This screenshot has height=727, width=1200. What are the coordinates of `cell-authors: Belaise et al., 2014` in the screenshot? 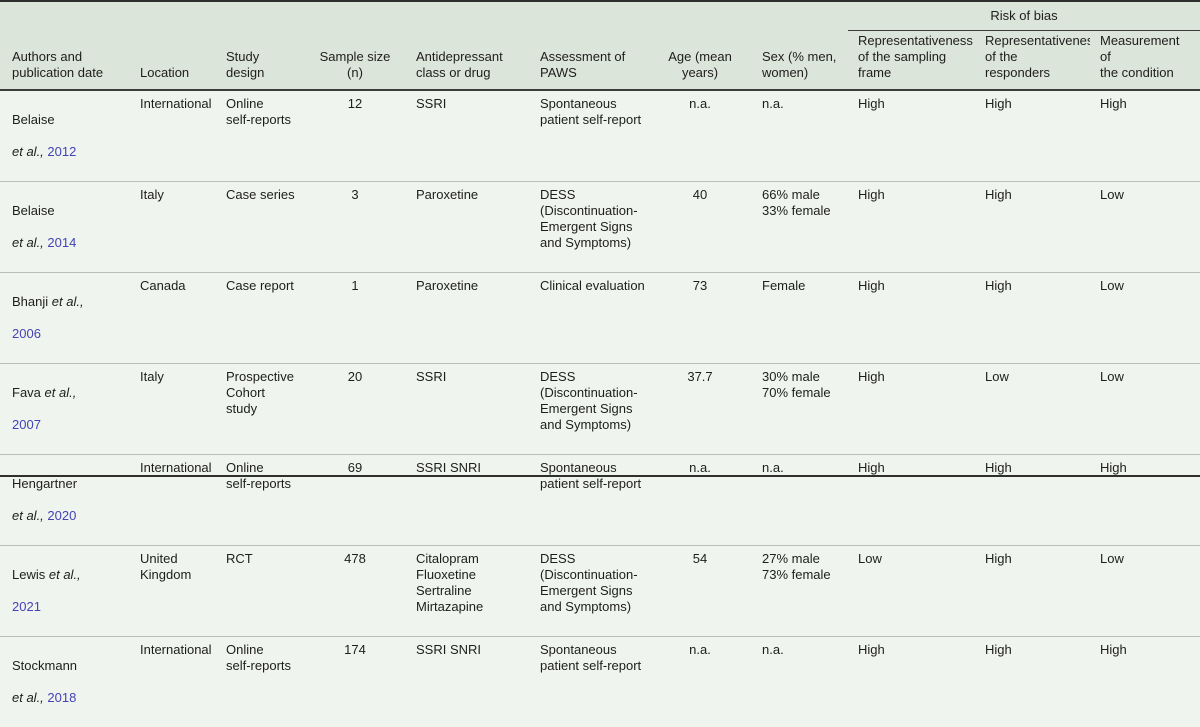 It's located at (70, 227).